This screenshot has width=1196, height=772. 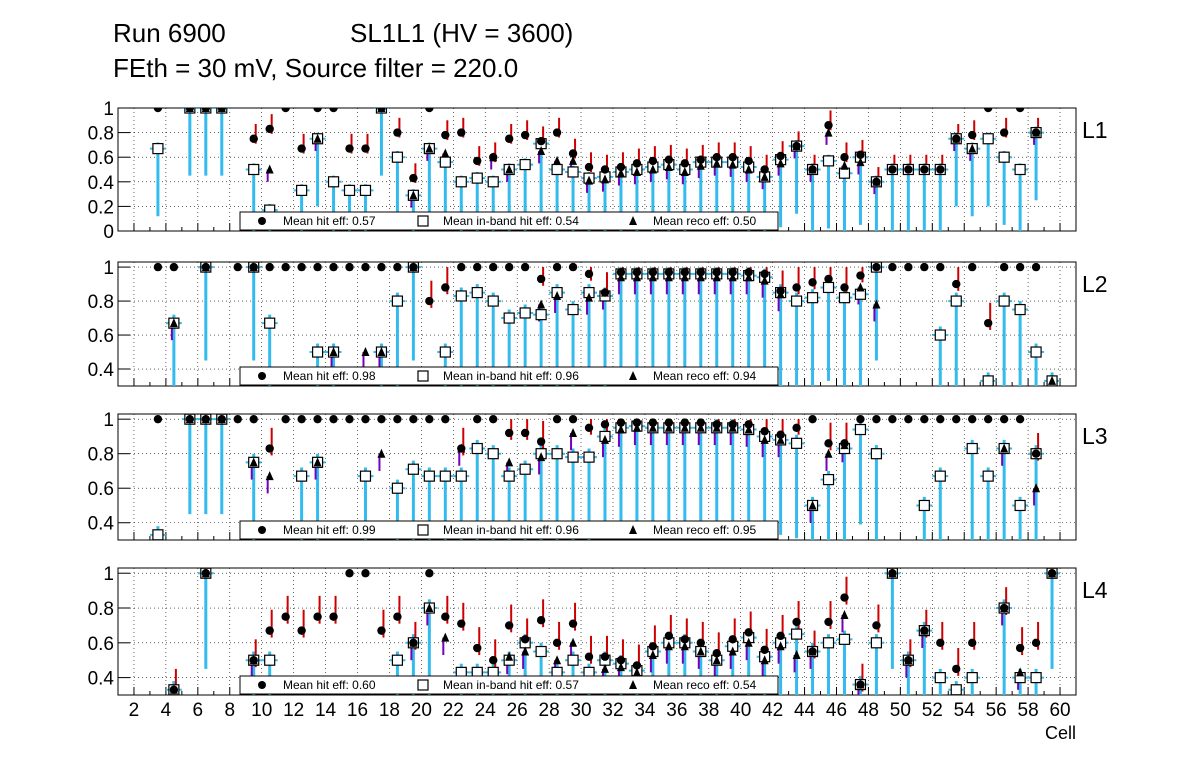 What do you see at coordinates (229, 710) in the screenshot?
I see `x-tick-label: 8` at bounding box center [229, 710].